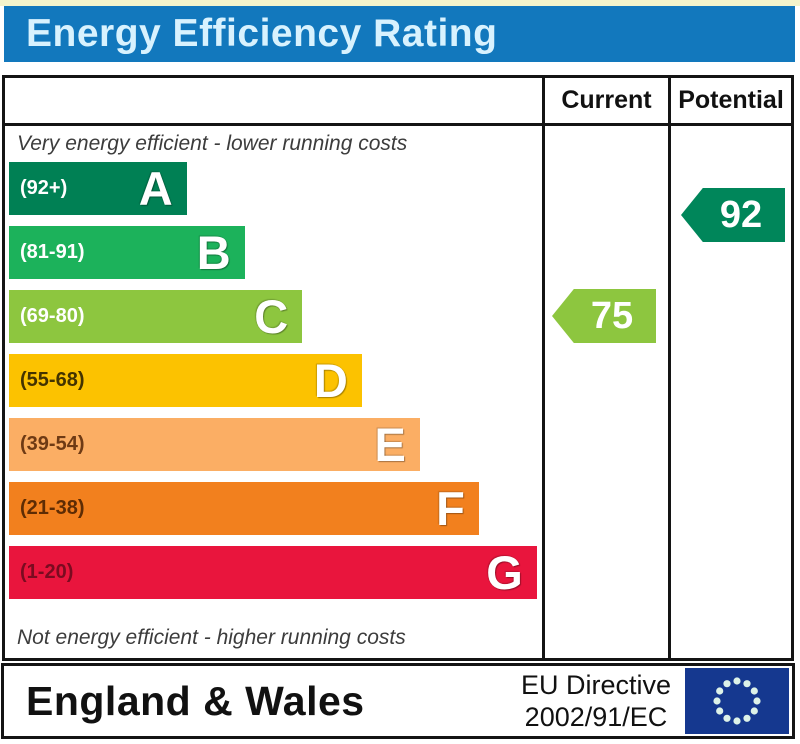 This screenshot has width=800, height=744. Describe the element at coordinates (741, 214) in the screenshot. I see `potential-rating-value: 92` at that location.